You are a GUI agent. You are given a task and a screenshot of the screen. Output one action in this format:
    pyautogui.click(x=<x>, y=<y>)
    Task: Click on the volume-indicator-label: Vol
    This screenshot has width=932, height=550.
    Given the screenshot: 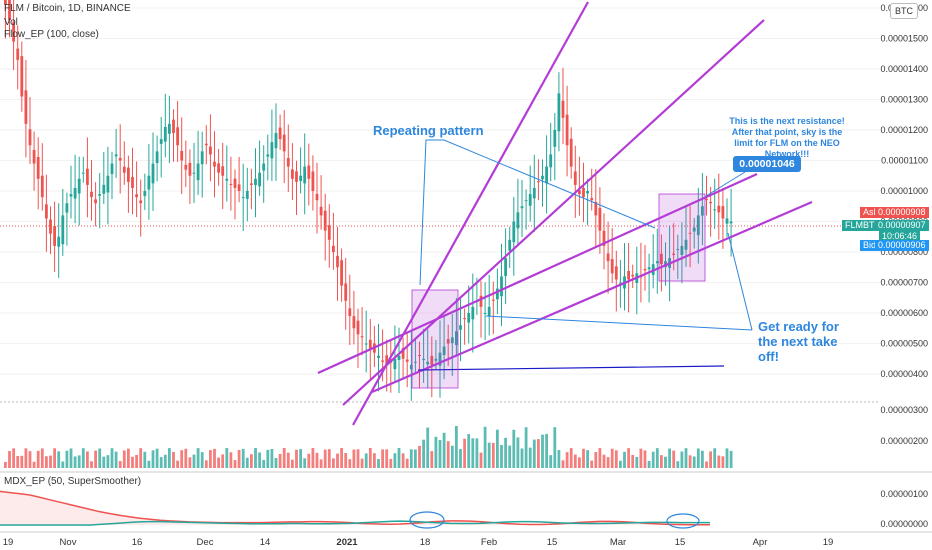 What is the action you would take?
    pyautogui.click(x=11, y=22)
    